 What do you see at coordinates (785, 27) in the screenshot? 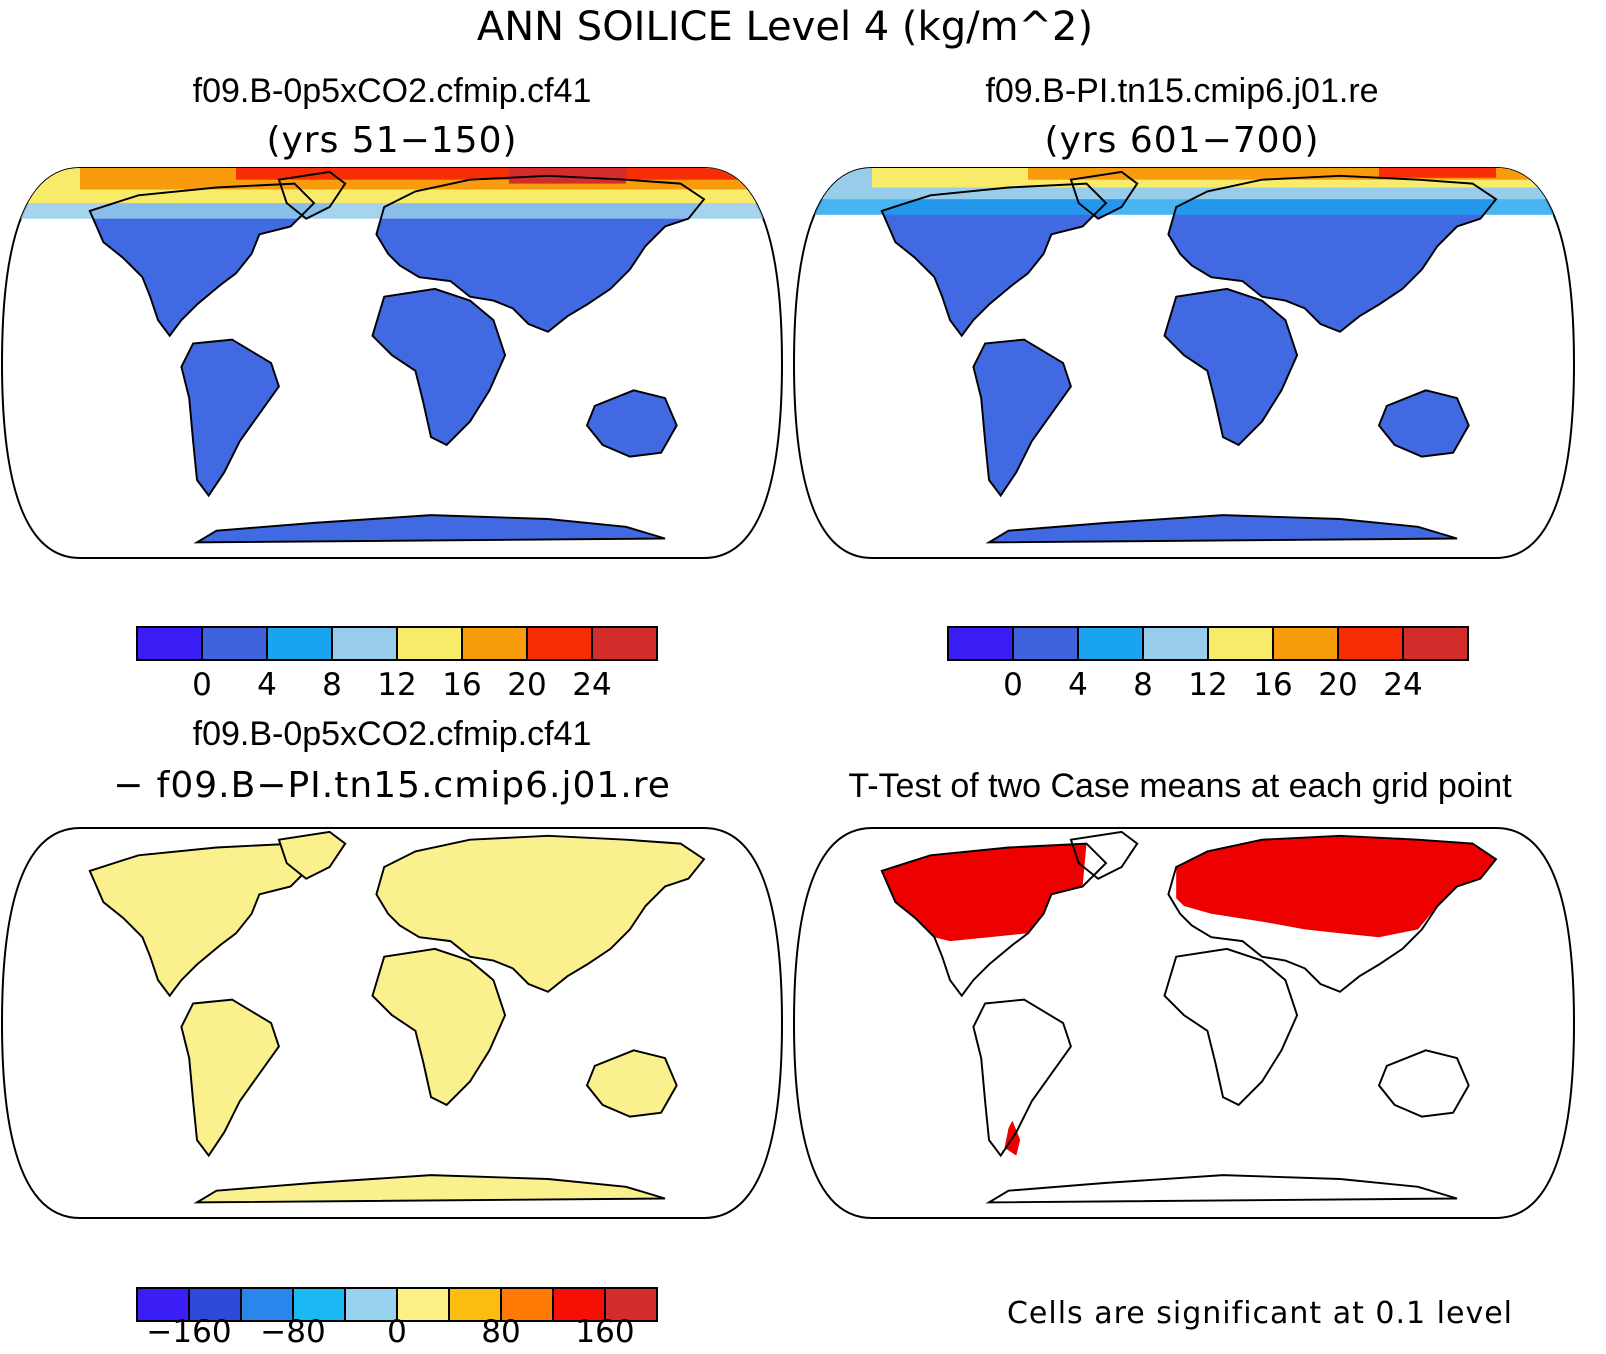
I see `figure-title: ANN SOILICE Level 4 (kg/m^2)` at bounding box center [785, 27].